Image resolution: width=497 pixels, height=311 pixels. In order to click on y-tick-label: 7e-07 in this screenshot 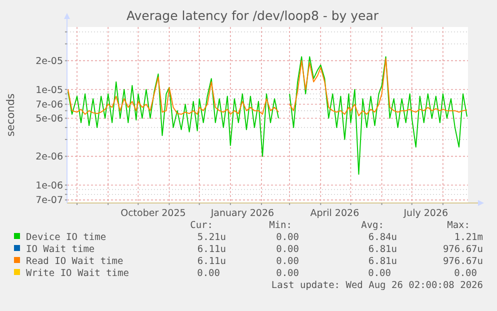, I will do `click(49, 200)`.